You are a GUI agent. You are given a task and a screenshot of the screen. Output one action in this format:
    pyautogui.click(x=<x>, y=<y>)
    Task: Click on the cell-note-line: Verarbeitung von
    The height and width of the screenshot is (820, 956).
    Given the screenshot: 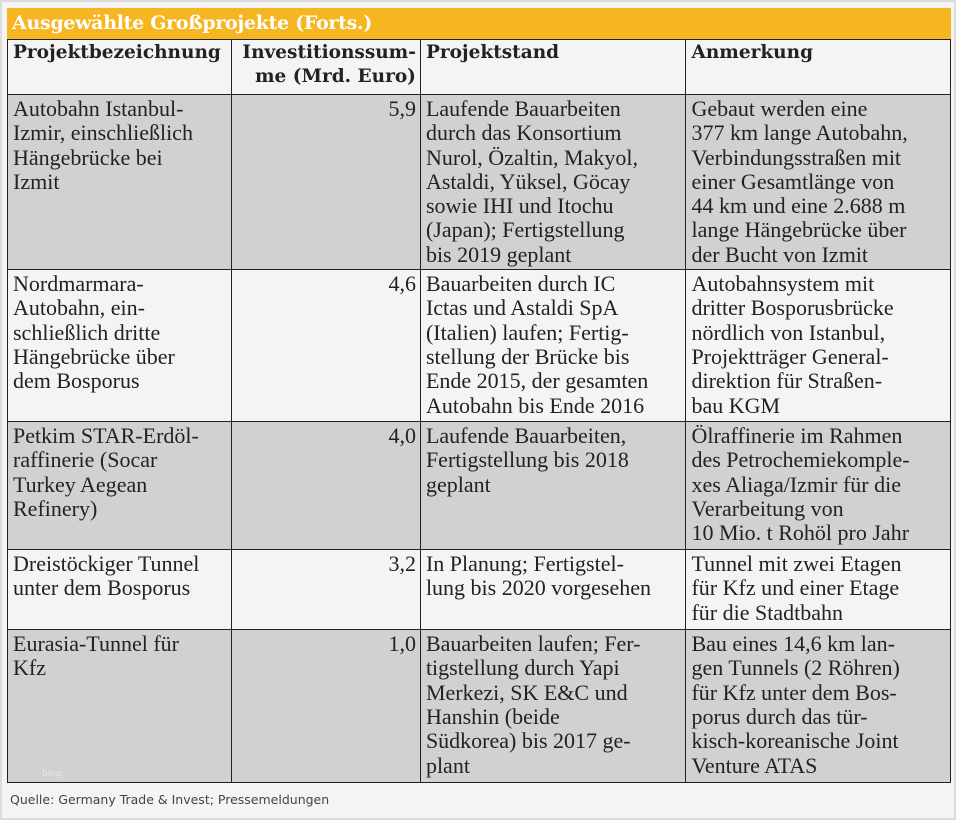 What is the action you would take?
    pyautogui.click(x=767, y=508)
    